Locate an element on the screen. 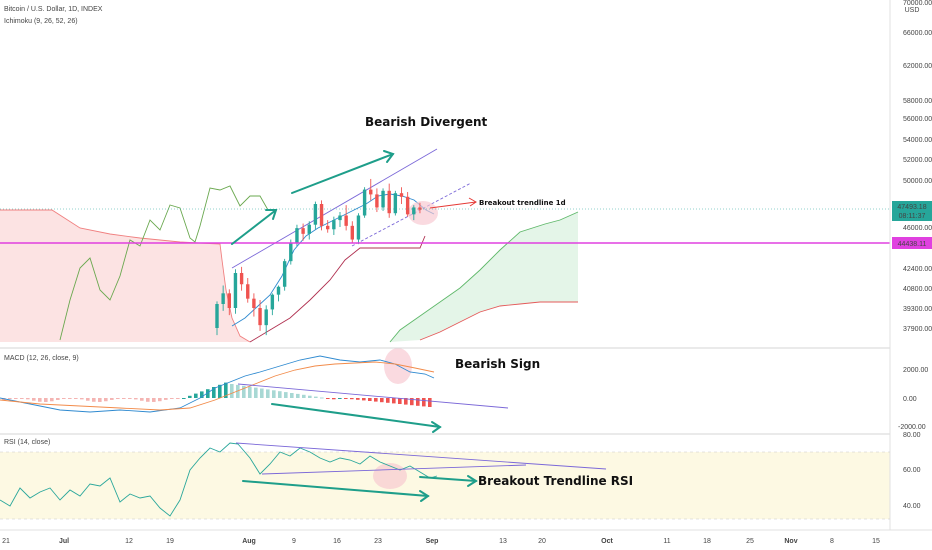 The width and height of the screenshot is (932, 550). support-price-box is located at coordinates (912, 243).